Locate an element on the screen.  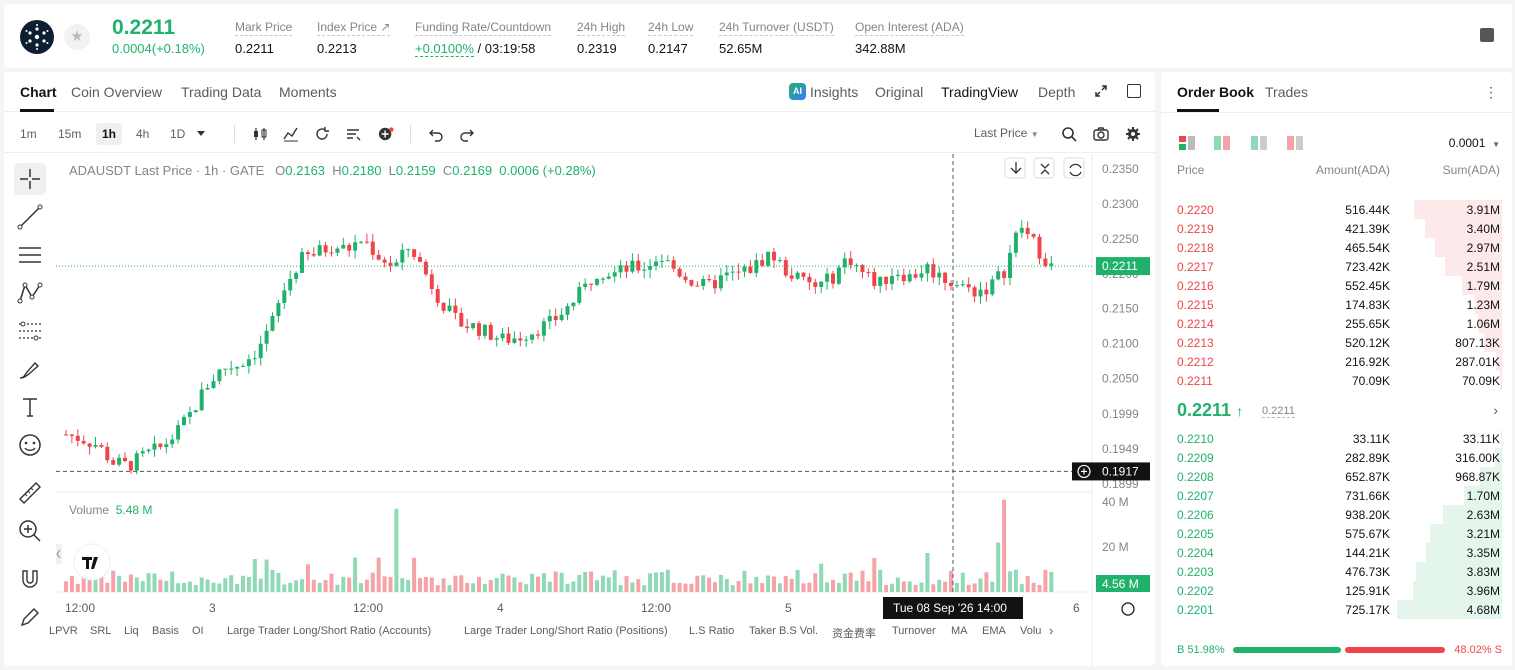
chevron-right-icon: › is located at coordinates (1495, 410).